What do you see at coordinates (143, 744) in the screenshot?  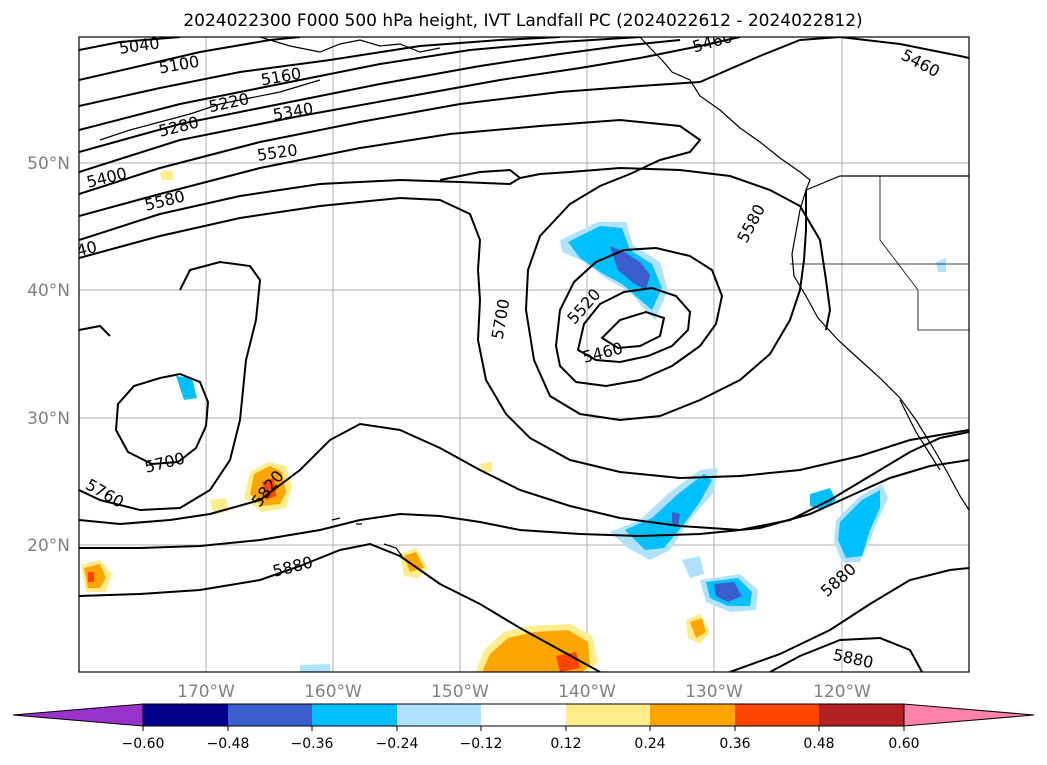 I see `colorbar-tick-label: −0.60` at bounding box center [143, 744].